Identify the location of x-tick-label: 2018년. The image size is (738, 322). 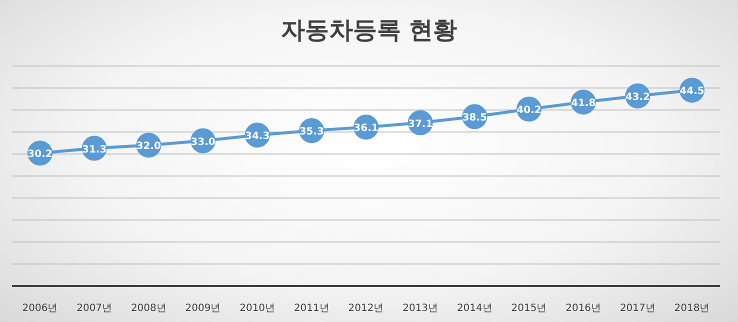
(692, 308).